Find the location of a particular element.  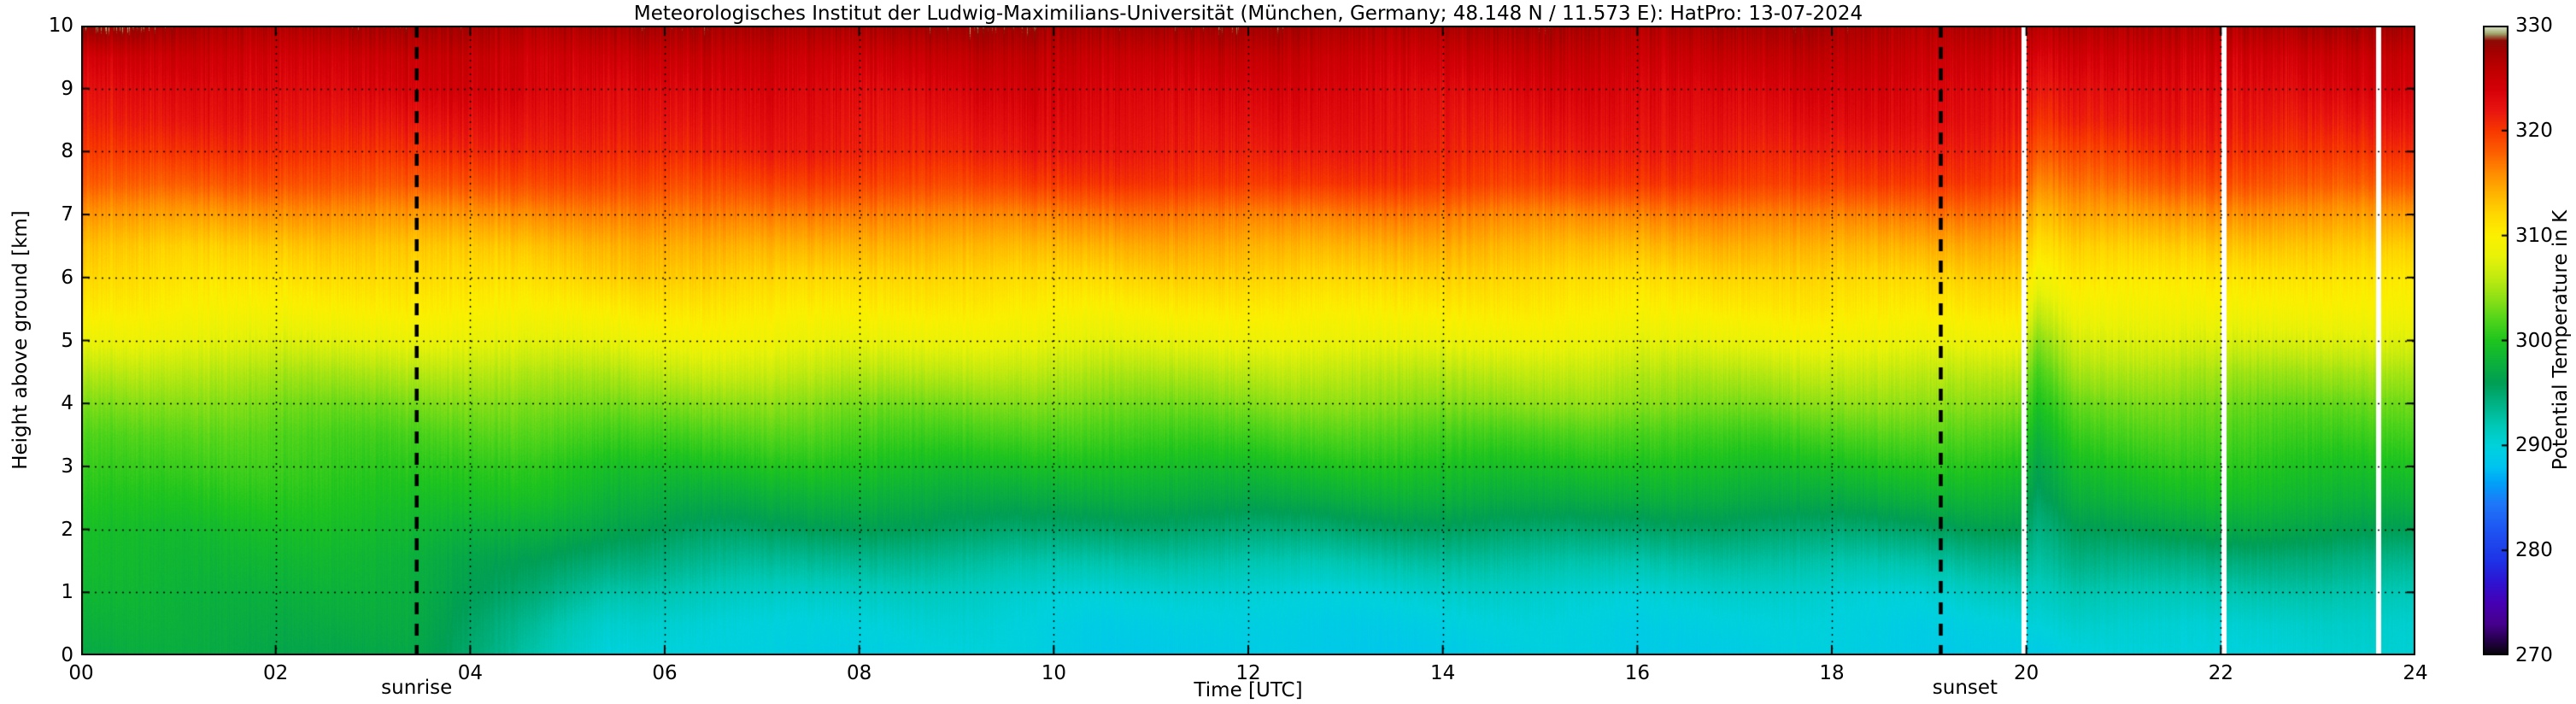

colorbar-tick-label: 290 is located at coordinates (2534, 445).